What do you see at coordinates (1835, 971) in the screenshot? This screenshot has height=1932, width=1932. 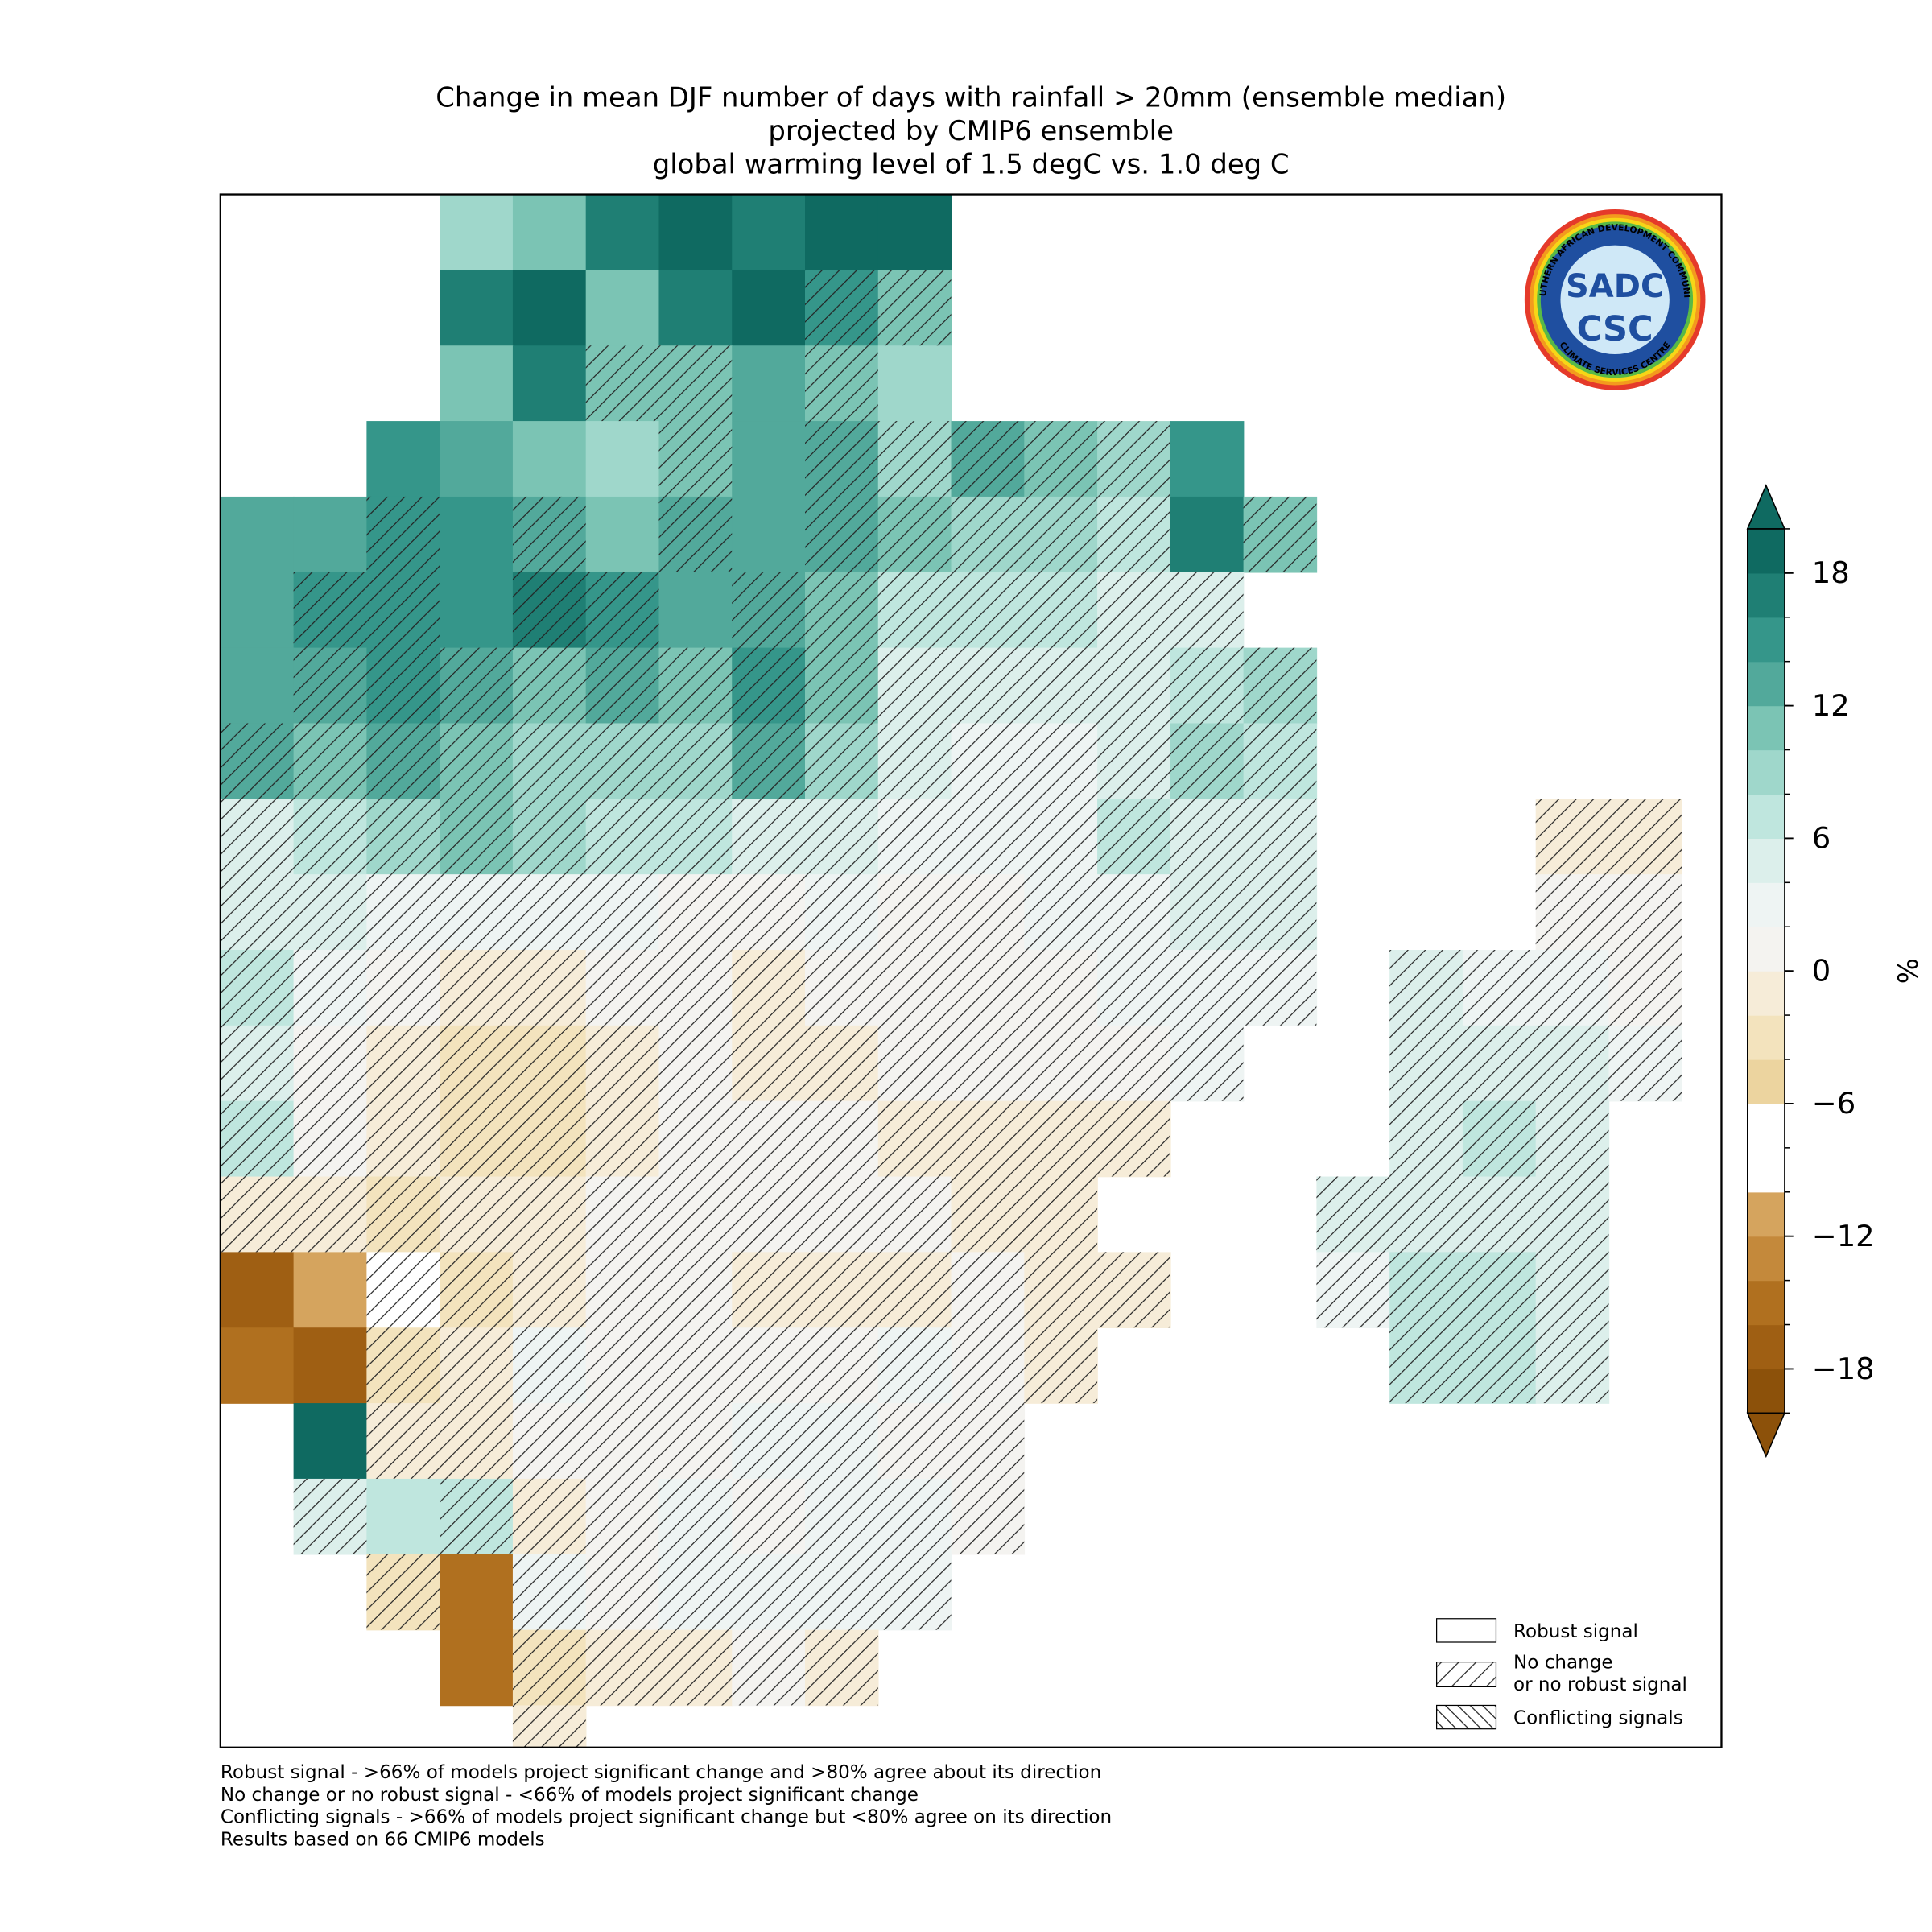 I see `colorbar: % −18 −12 −6 0 6 12 18` at bounding box center [1835, 971].